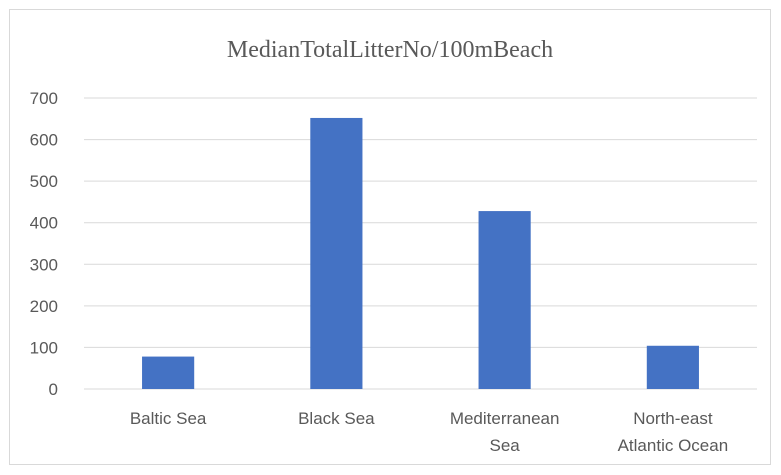 Image resolution: width=781 pixels, height=475 pixels. Describe the element at coordinates (44, 347) in the screenshot. I see `y-tick-label: 100` at that location.